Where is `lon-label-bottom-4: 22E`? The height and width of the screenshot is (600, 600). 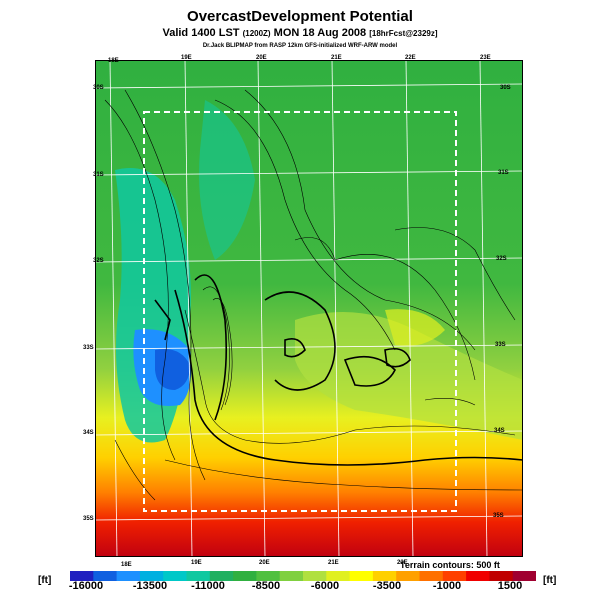
lon-label-bottom-4: 22E is located at coordinates (402, 563).